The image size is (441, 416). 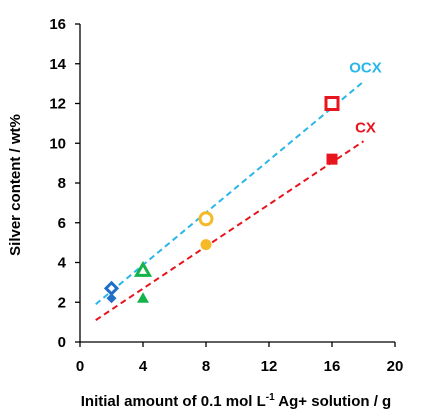 What do you see at coordinates (143, 366) in the screenshot?
I see `x-tick-label: 4` at bounding box center [143, 366].